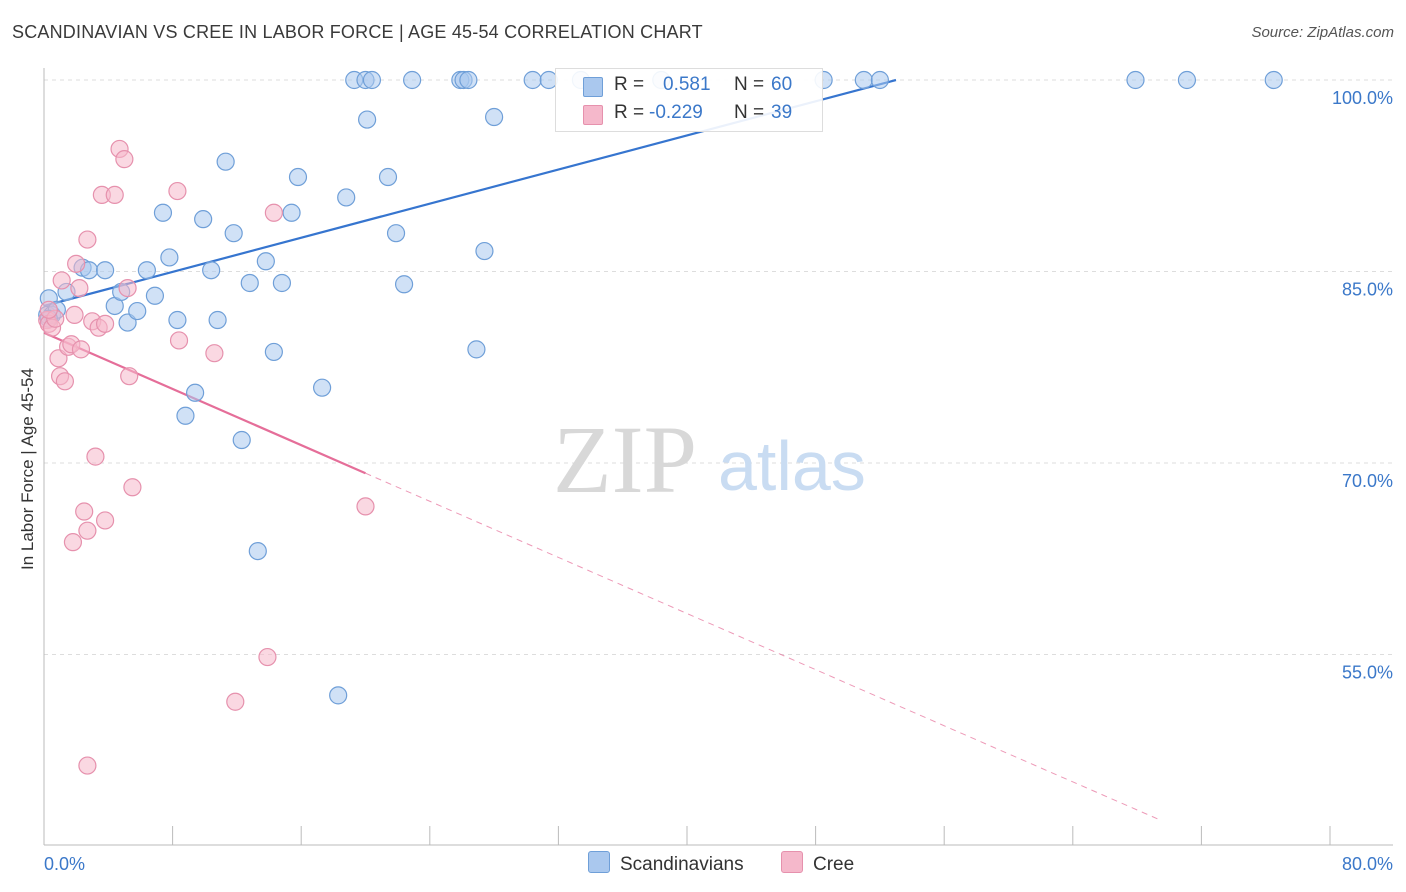 The image size is (1406, 892). What do you see at coordinates (599, 862) in the screenshot?
I see `series-swatch-blue` at bounding box center [599, 862].